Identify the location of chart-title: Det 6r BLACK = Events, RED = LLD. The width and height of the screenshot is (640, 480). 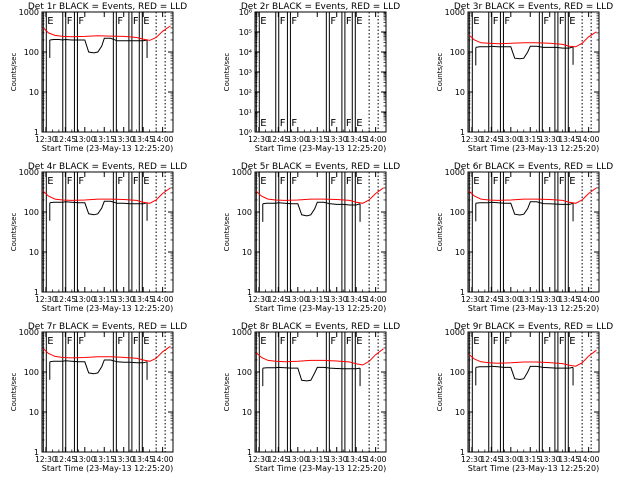
(533, 167).